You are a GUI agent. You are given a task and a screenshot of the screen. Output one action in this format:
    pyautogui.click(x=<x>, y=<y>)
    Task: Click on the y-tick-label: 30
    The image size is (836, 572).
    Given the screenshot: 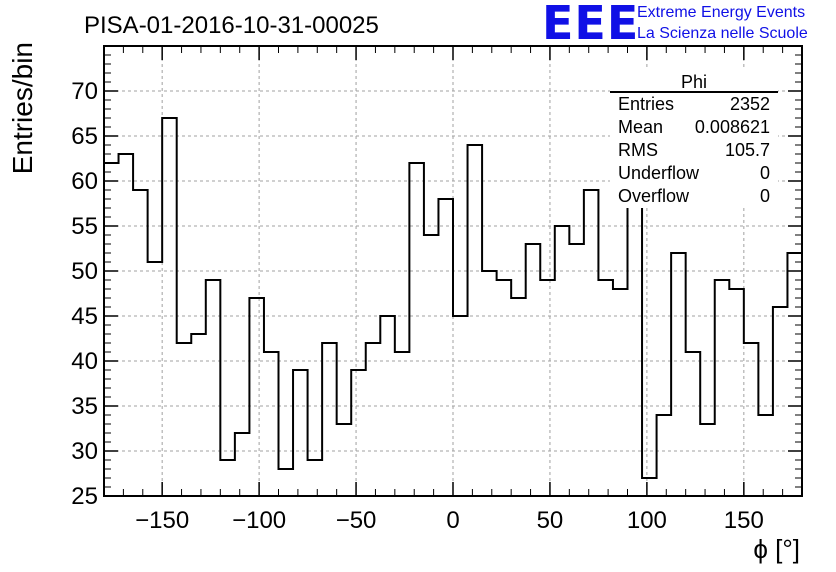 What is the action you would take?
    pyautogui.click(x=84, y=451)
    